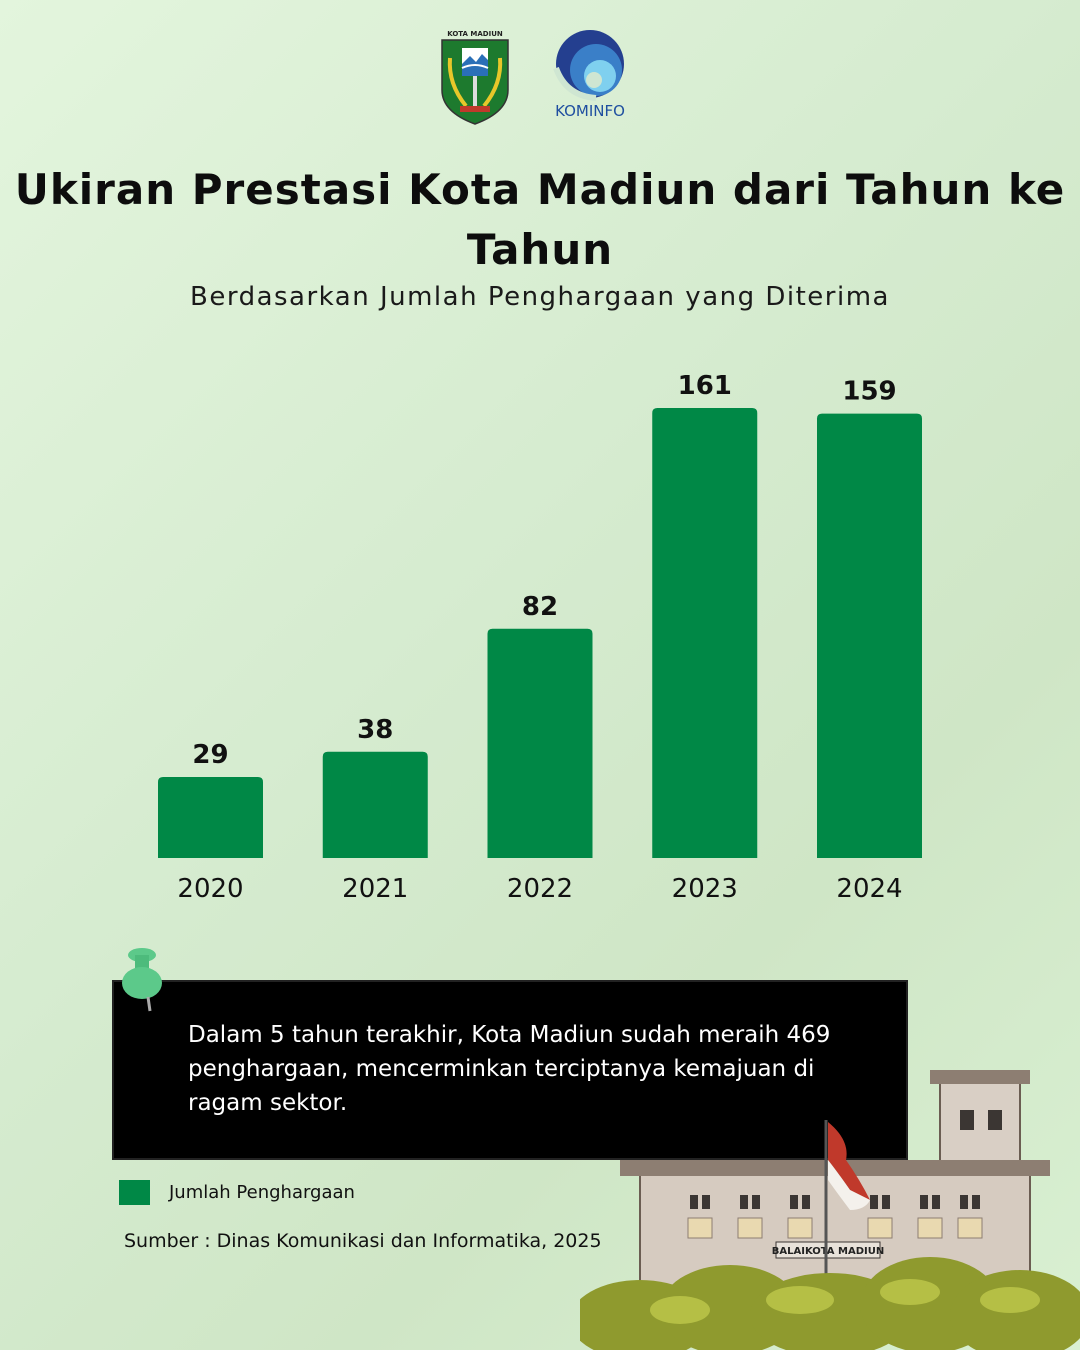 The image size is (1080, 1350). Describe the element at coordinates (540, 743) in the screenshot. I see `bar-2022` at that location.